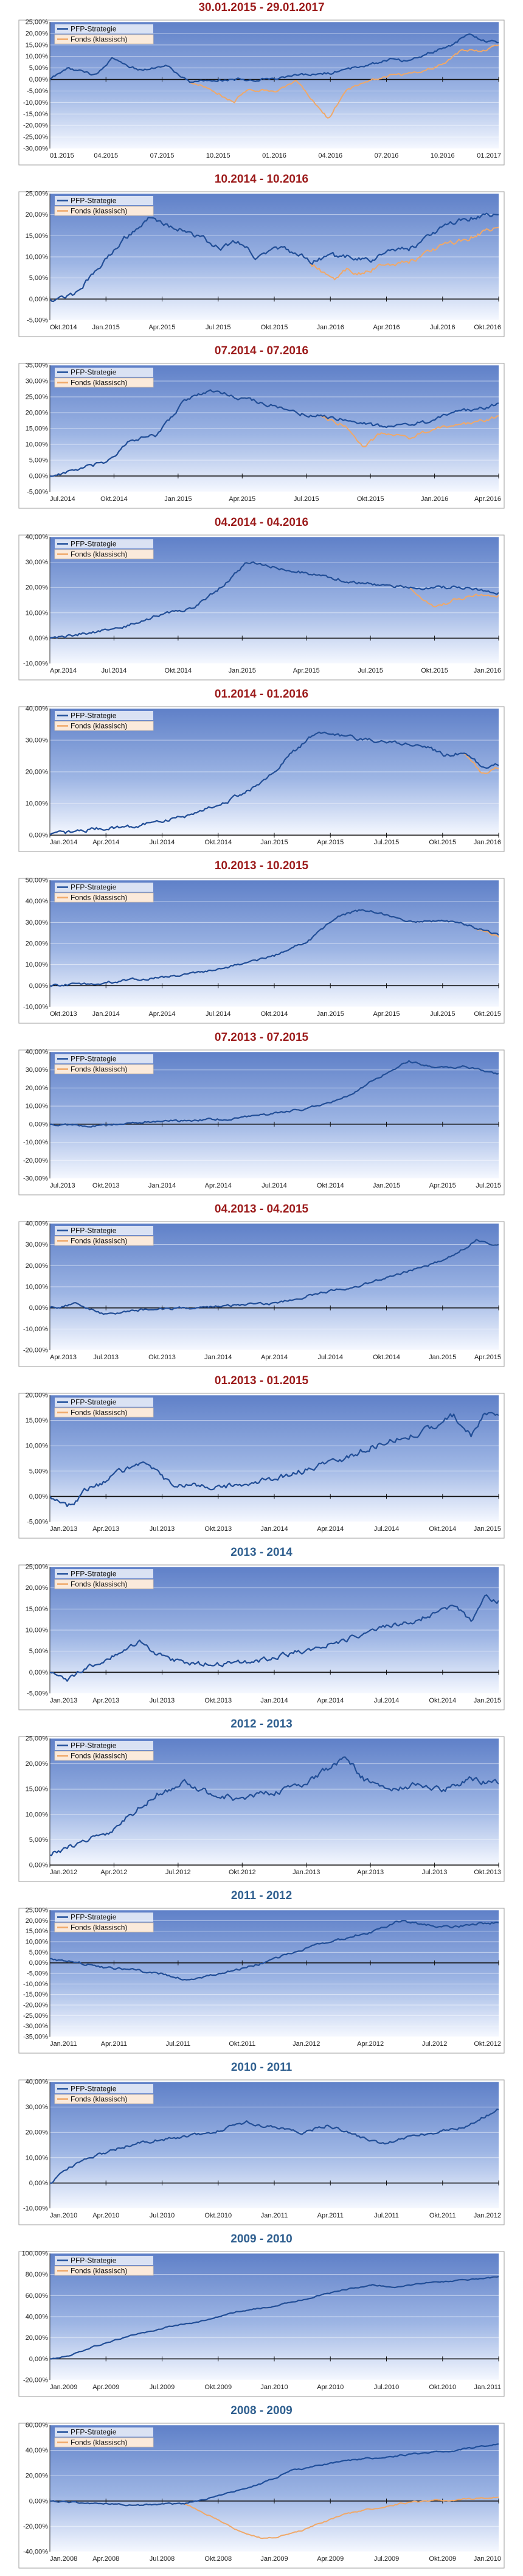 This screenshot has height=2576, width=523. Describe the element at coordinates (106, 2559) in the screenshot. I see `x-tick-label: Apr.2008` at that location.